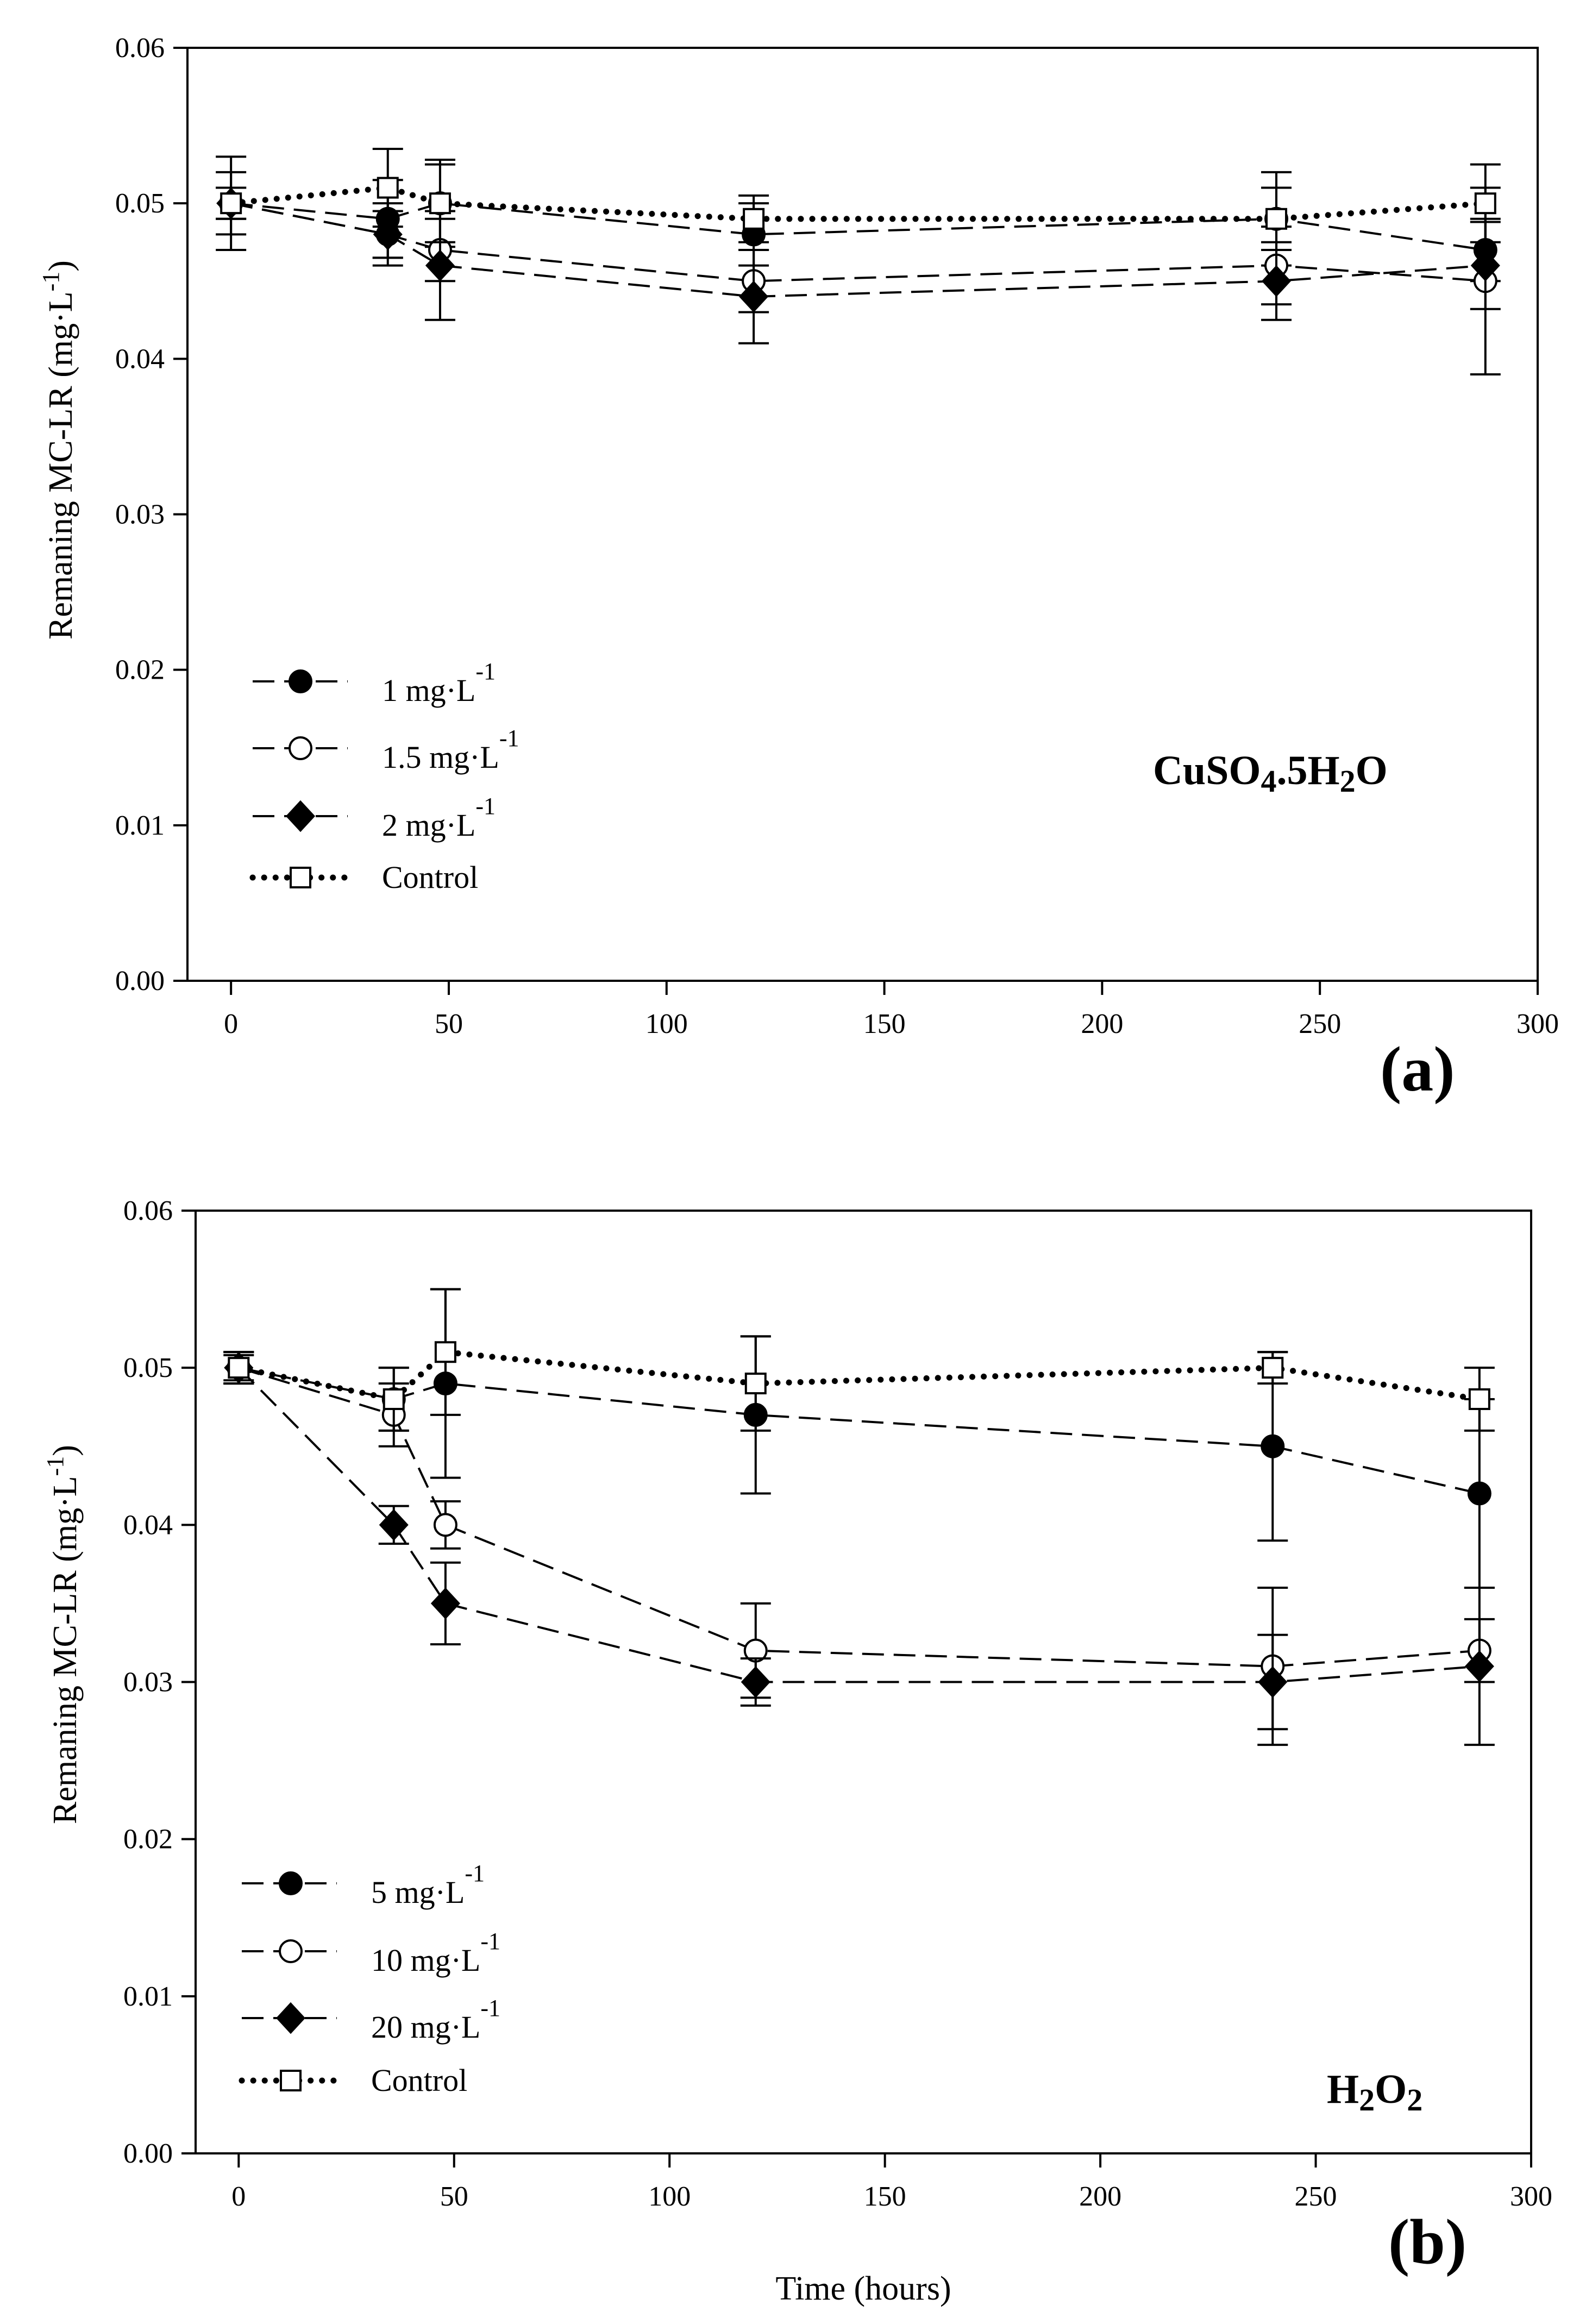 This screenshot has width=1592, height=2324. Describe the element at coordinates (428, 690) in the screenshot. I see `legend-label-text: 1 mg·L` at that location.